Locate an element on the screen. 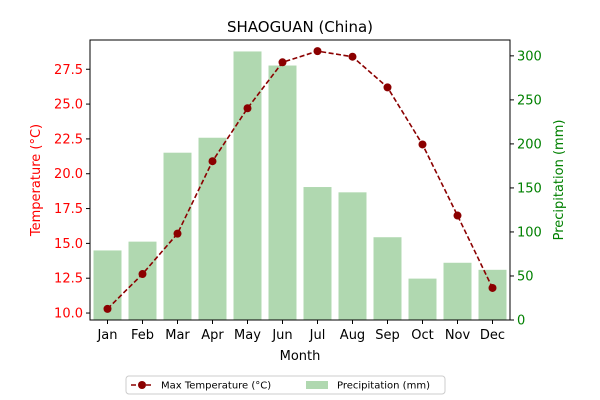 This screenshot has height=400, width=600. x-tick-label-nov: Nov is located at coordinates (458, 335).